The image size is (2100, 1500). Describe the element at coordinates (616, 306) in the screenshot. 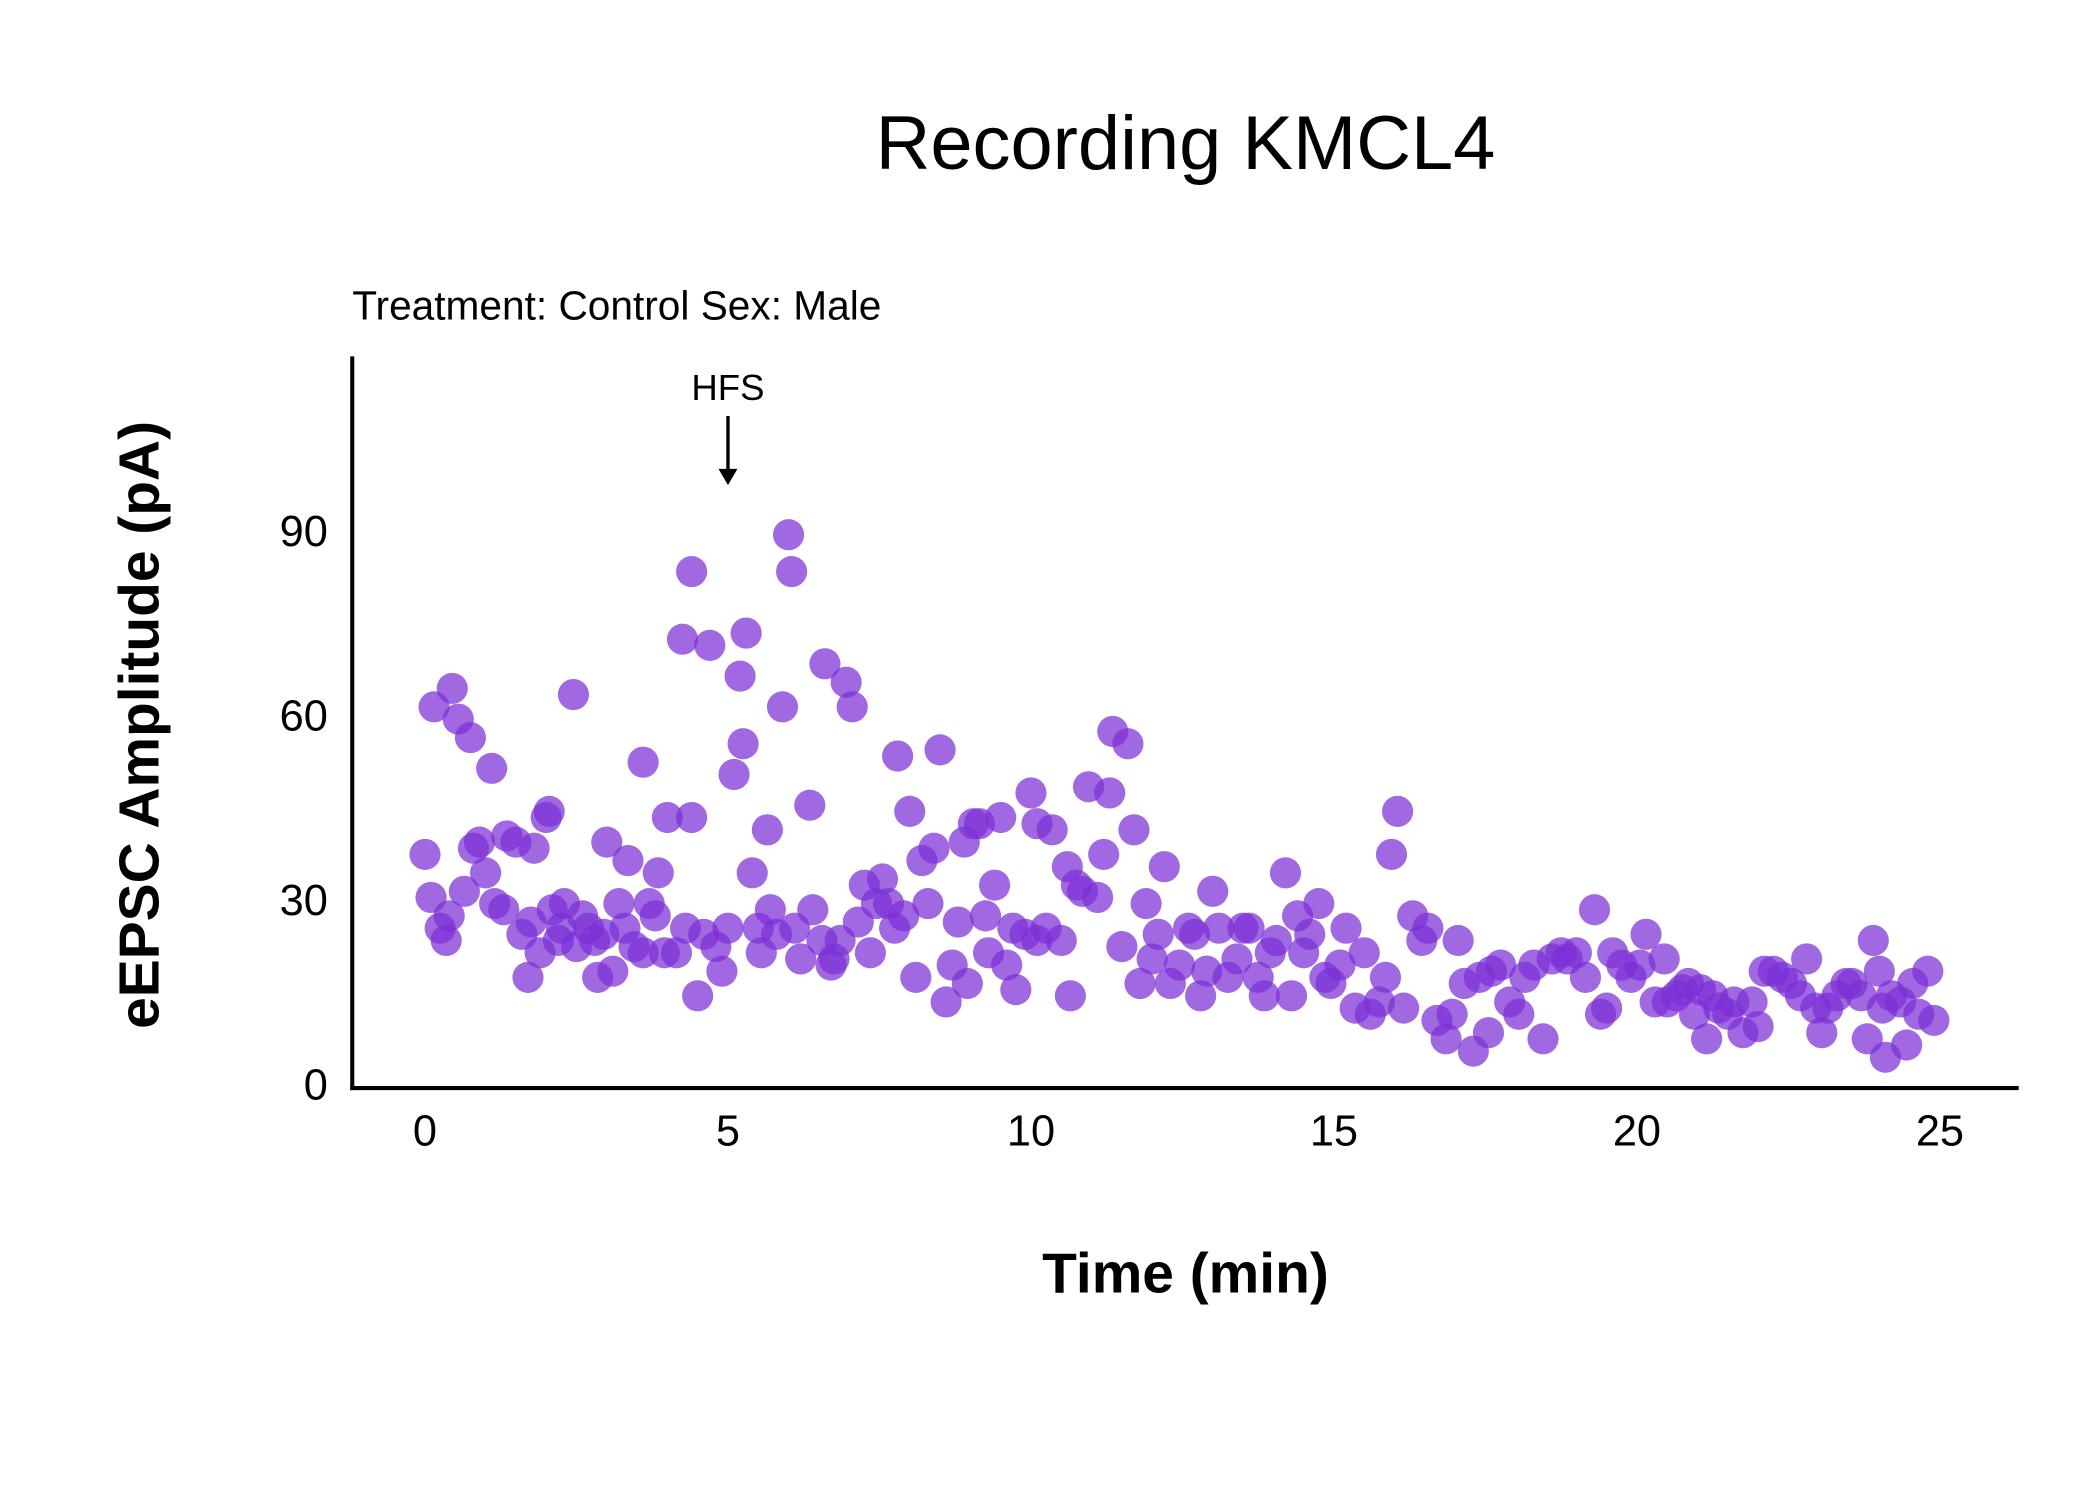

I see `chart-subtitle: Treatment: Control Sex: Male` at that location.